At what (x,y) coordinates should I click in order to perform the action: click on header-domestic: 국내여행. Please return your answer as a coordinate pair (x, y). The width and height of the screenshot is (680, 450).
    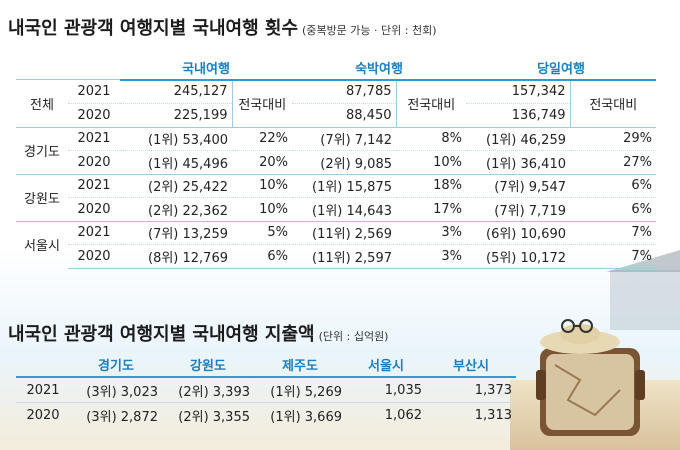
    Looking at the image, I should click on (206, 68).